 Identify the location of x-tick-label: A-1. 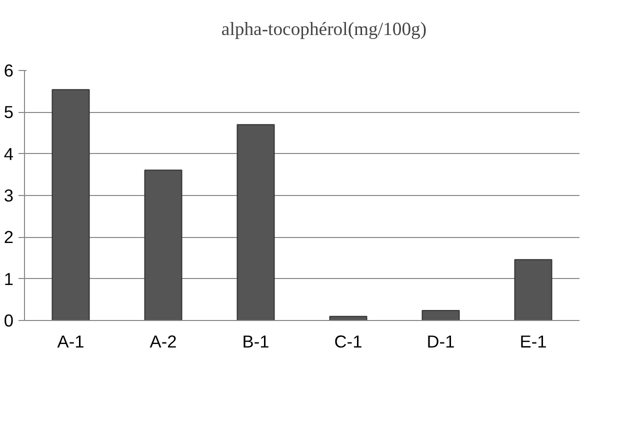
(70, 342).